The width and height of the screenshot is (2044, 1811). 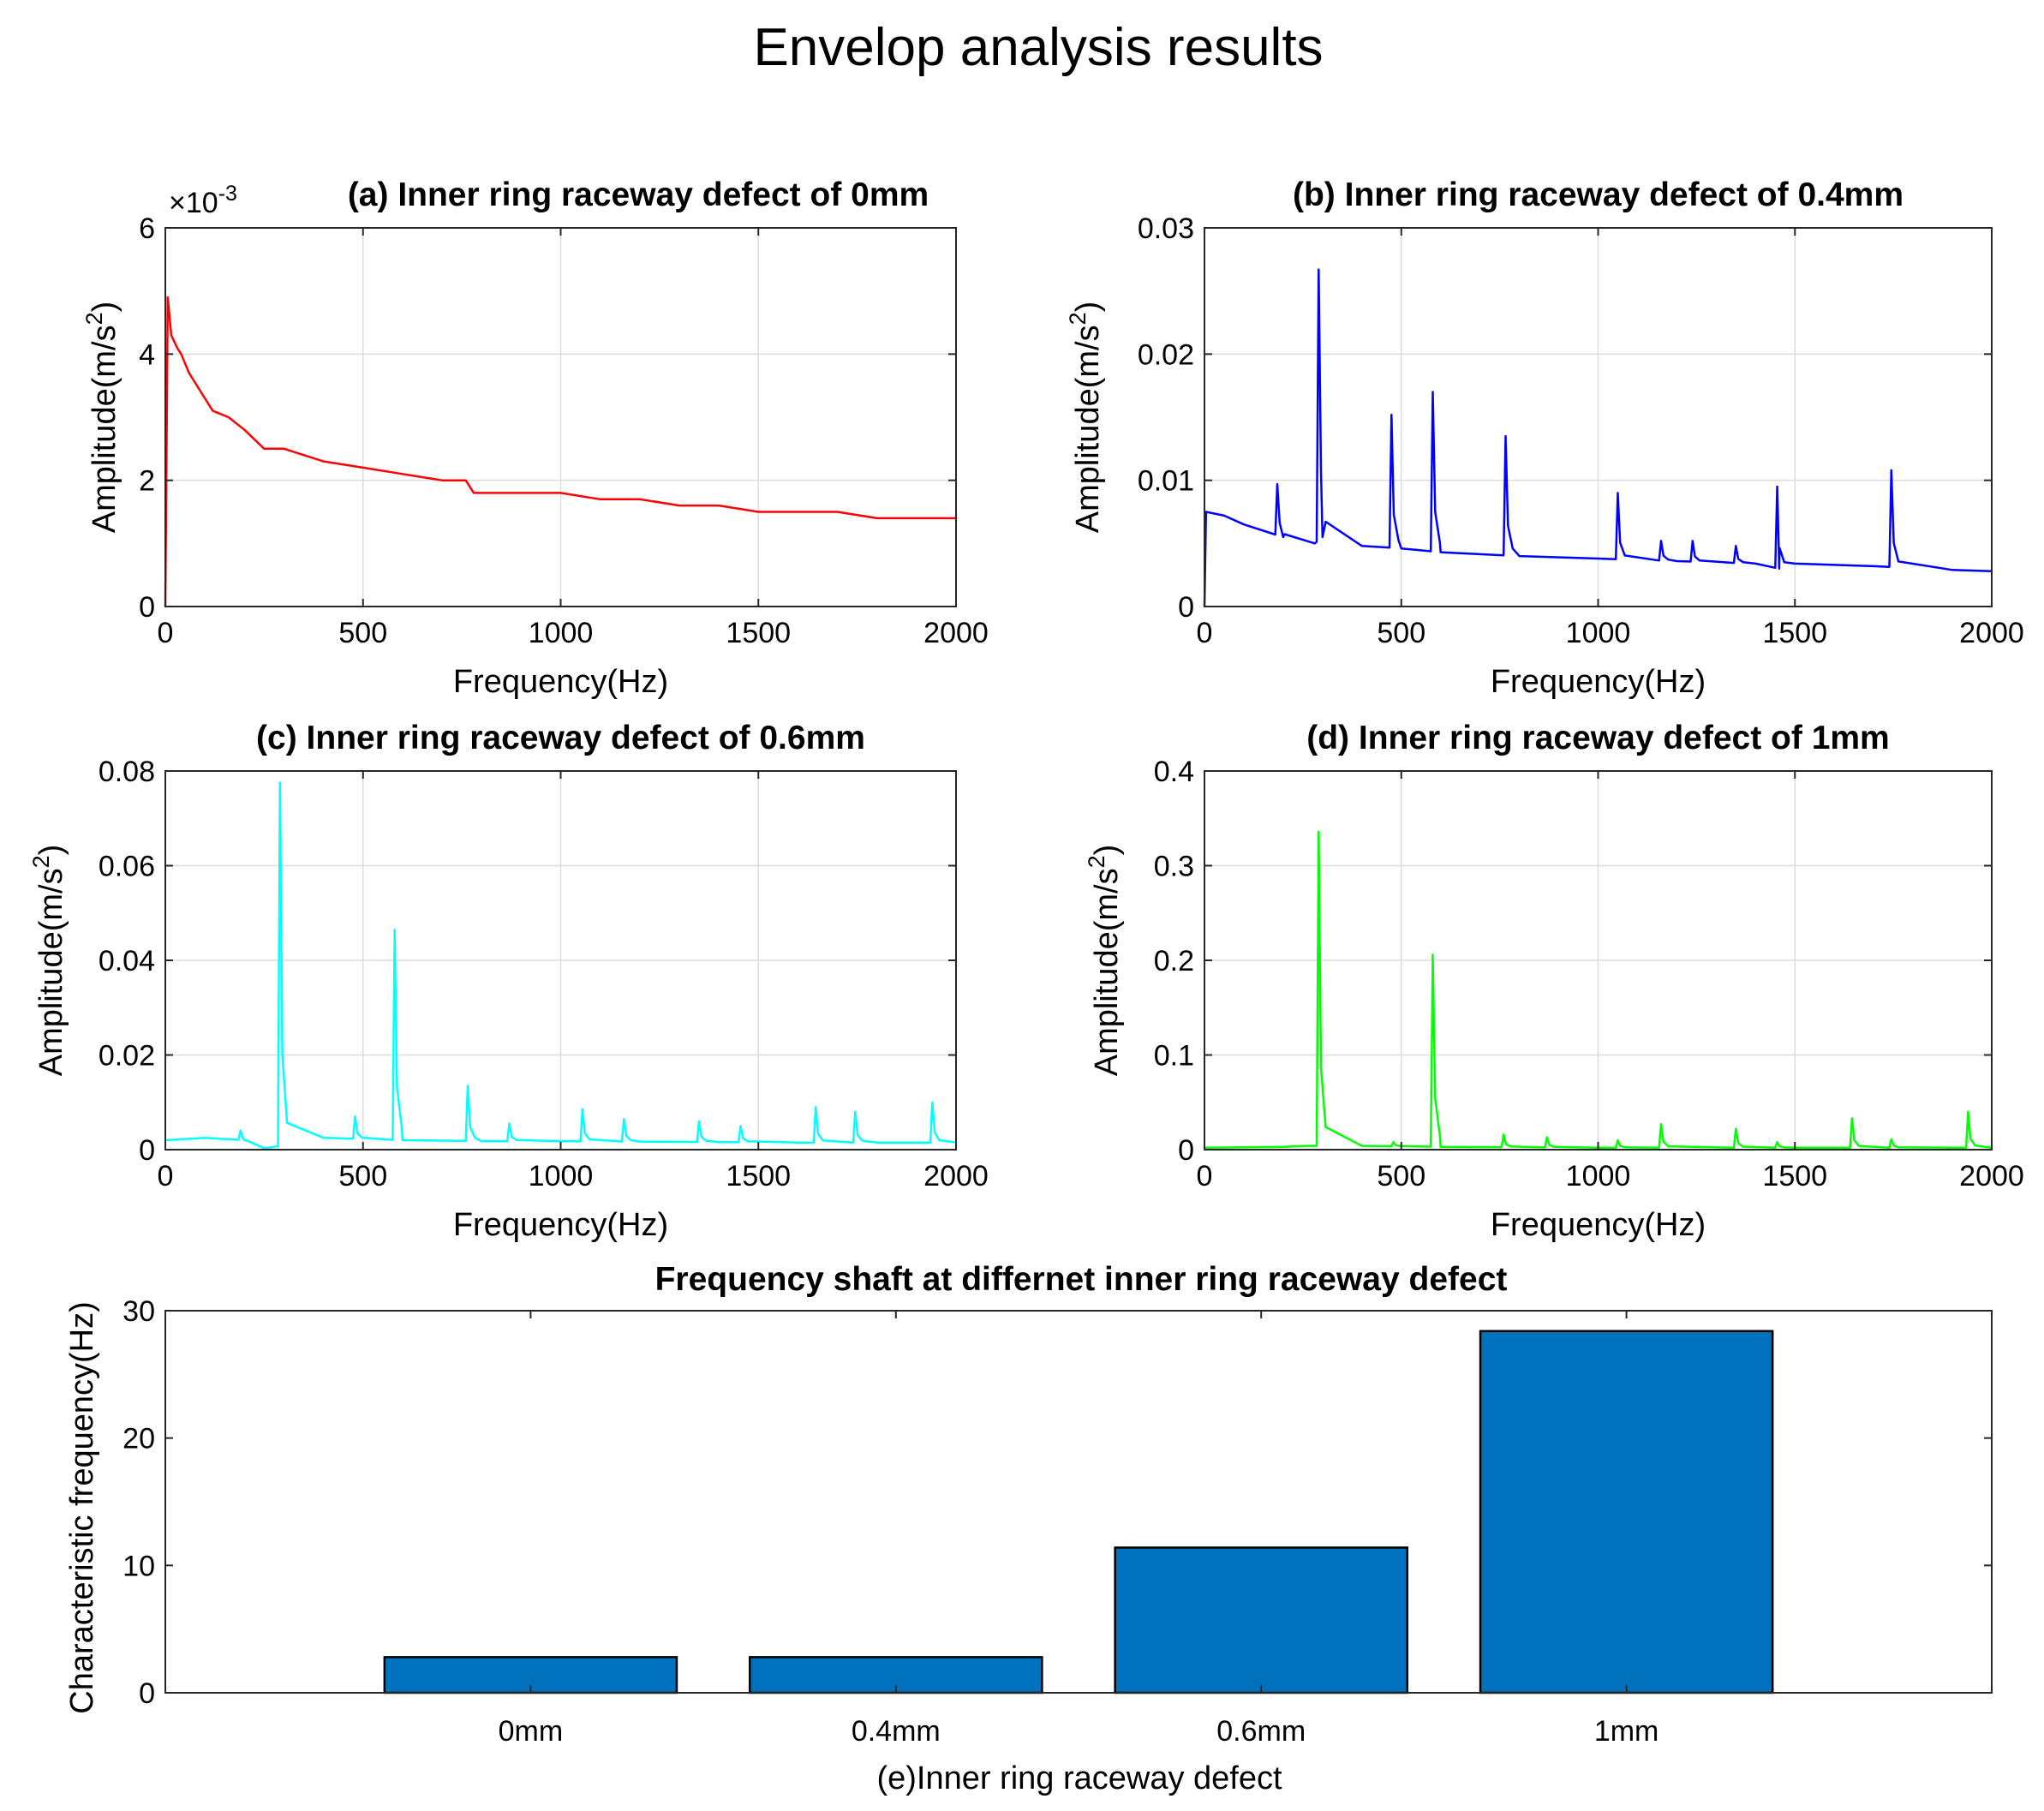 What do you see at coordinates (1598, 738) in the screenshot?
I see `plot-title-d: (d) Inner ring raceway defect of 1mm` at bounding box center [1598, 738].